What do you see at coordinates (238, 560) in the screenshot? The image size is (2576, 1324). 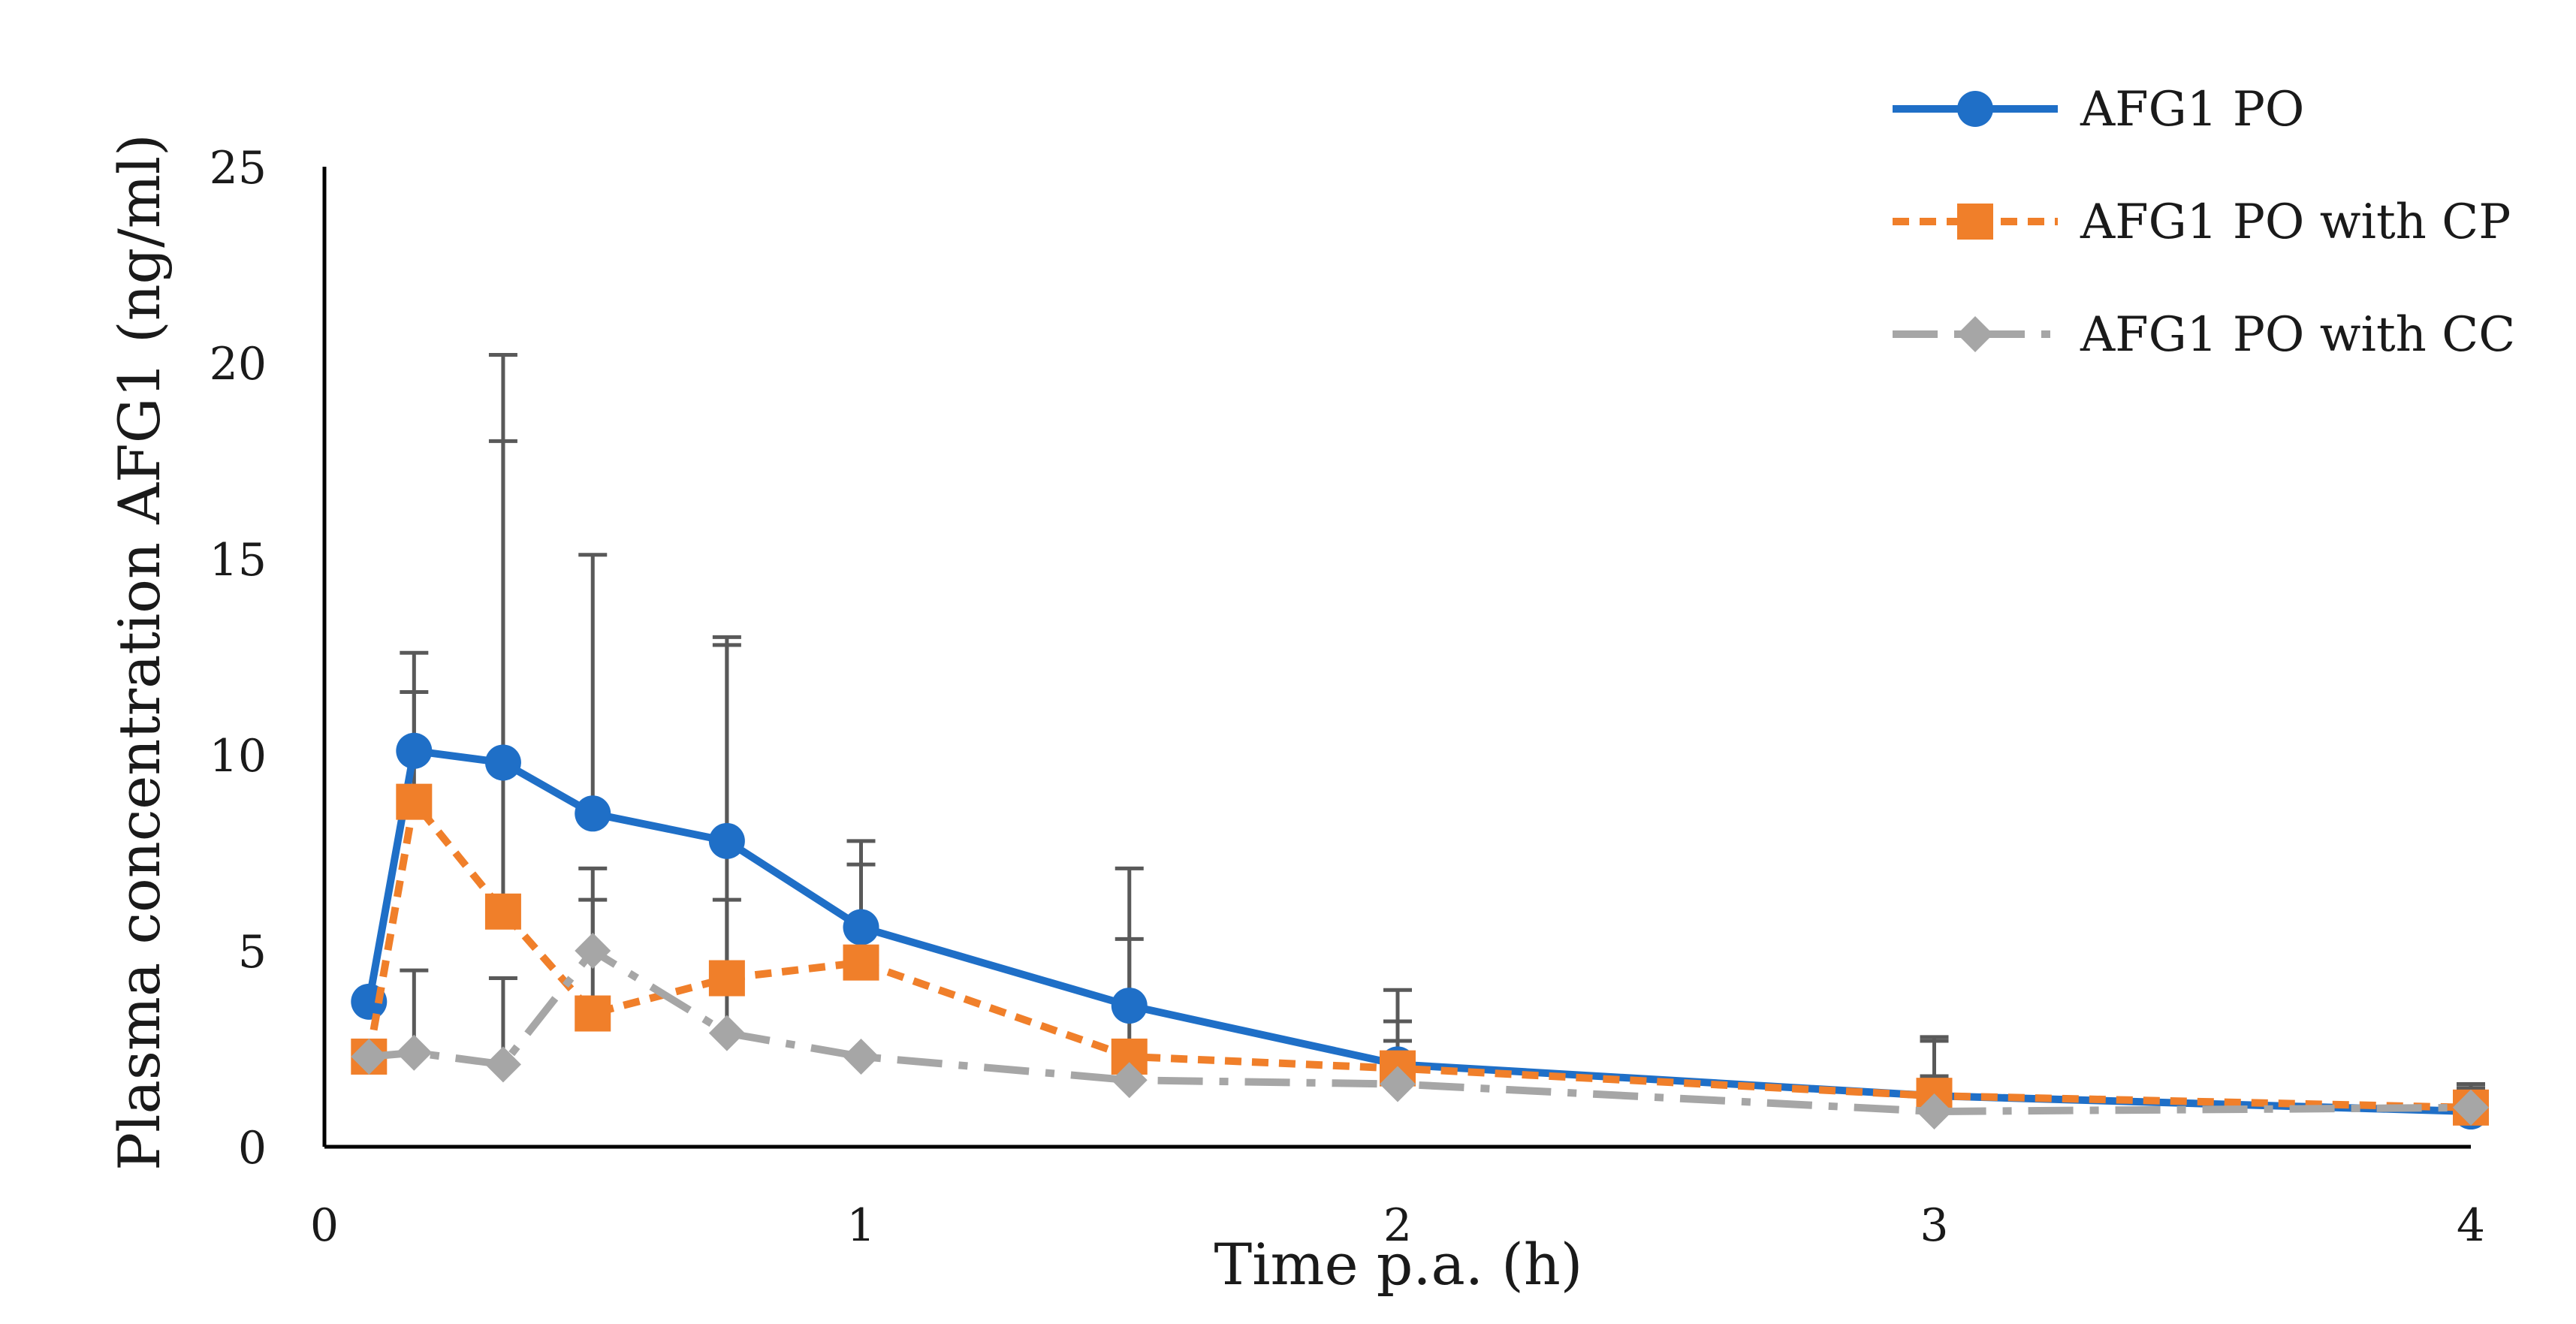 I see `y-tick-label: 15` at bounding box center [238, 560].